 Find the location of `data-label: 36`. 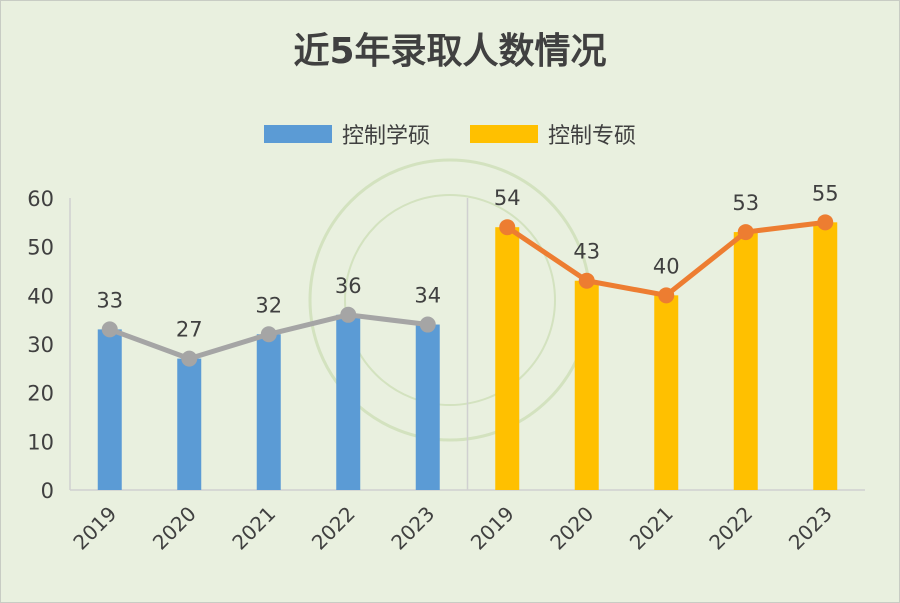

data-label: 36 is located at coordinates (348, 286).